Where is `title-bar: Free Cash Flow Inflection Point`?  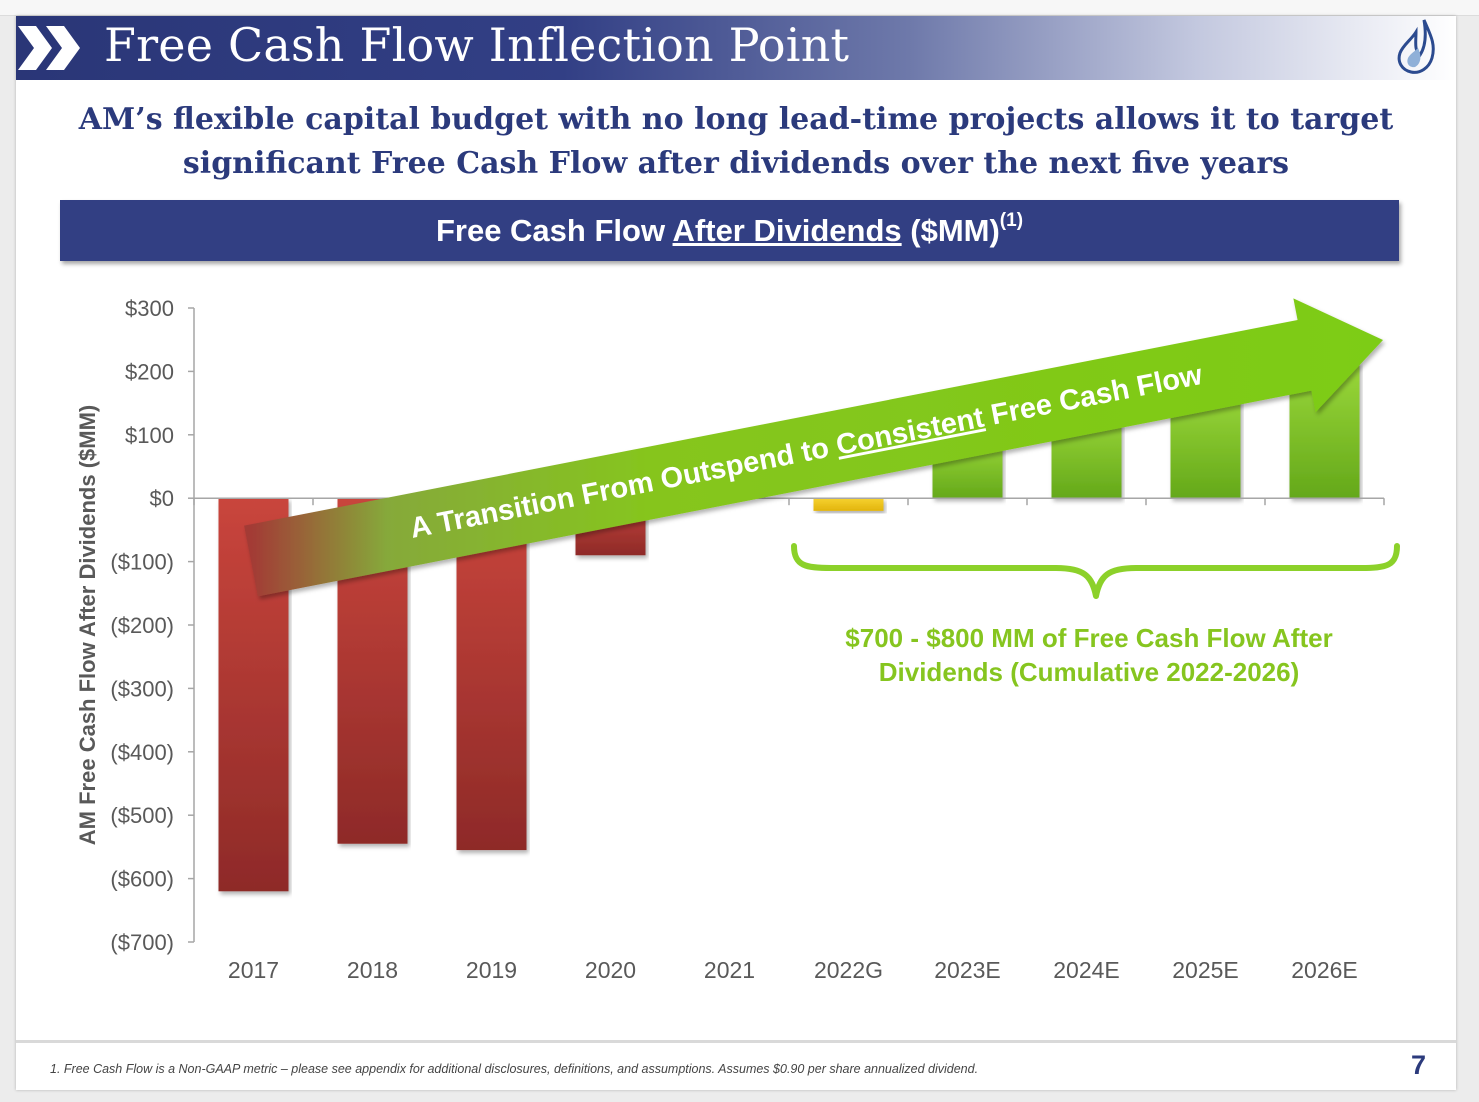
title-bar: Free Cash Flow Inflection Point is located at coordinates (736, 48).